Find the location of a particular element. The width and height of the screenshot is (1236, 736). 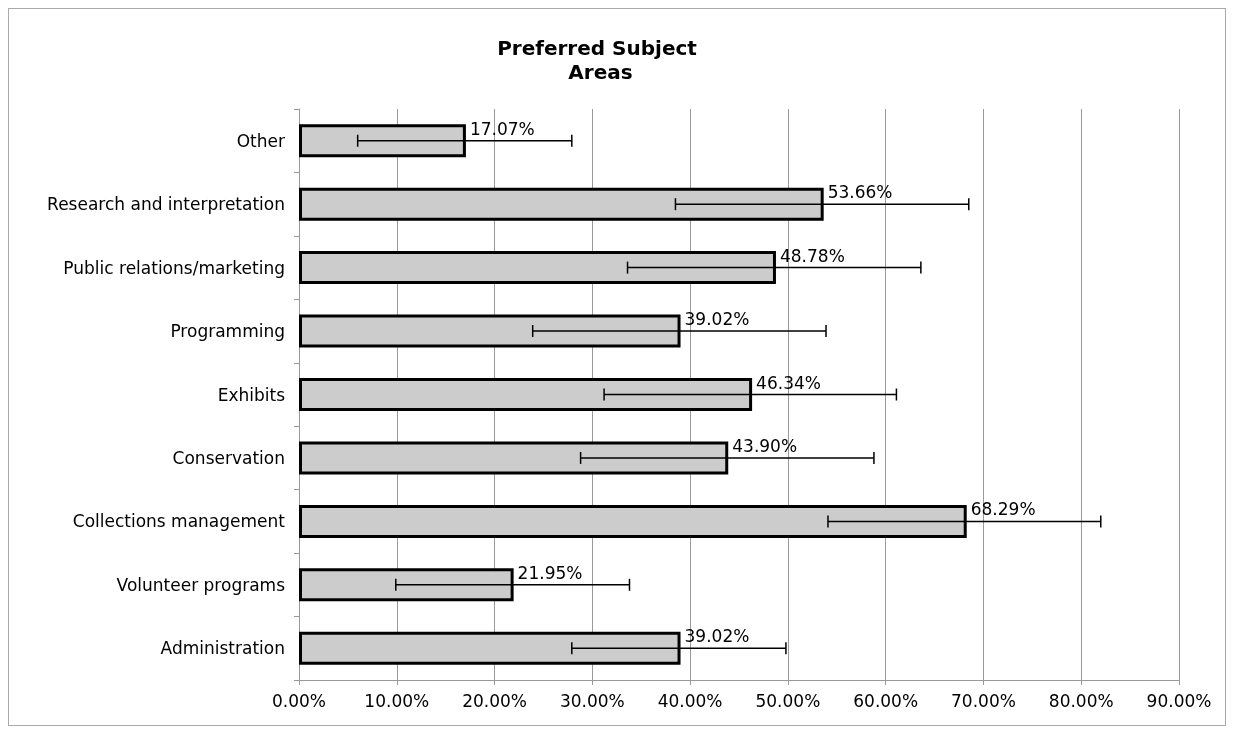

y-tick-label: Programming is located at coordinates (227, 331).